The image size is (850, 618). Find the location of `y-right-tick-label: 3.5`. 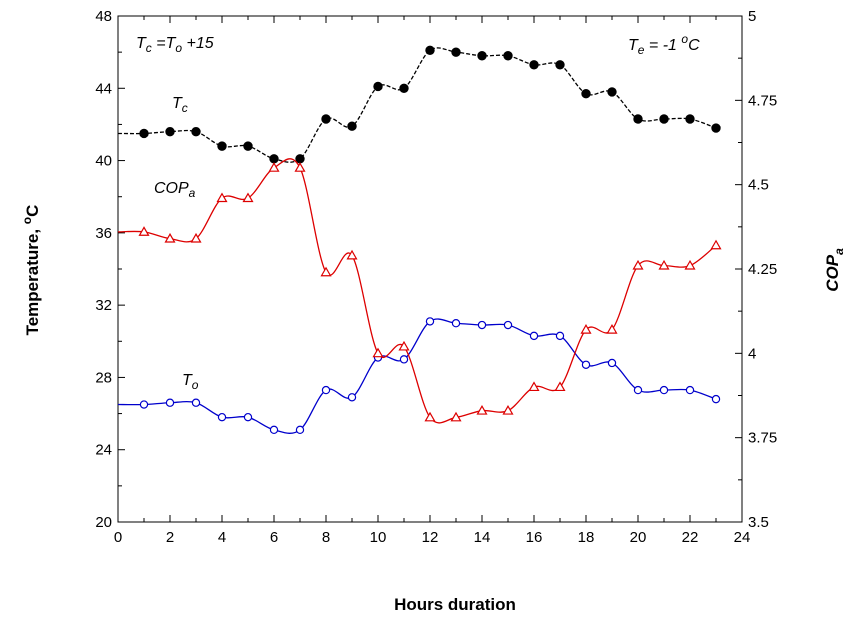

y-right-tick-label: 3.5 is located at coordinates (758, 522).